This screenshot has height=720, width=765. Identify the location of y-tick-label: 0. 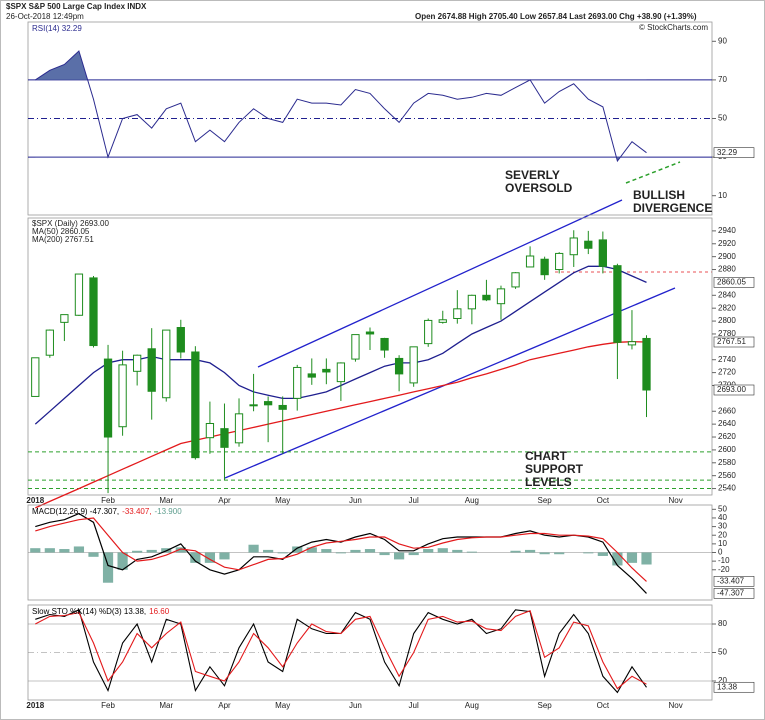
(720, 552).